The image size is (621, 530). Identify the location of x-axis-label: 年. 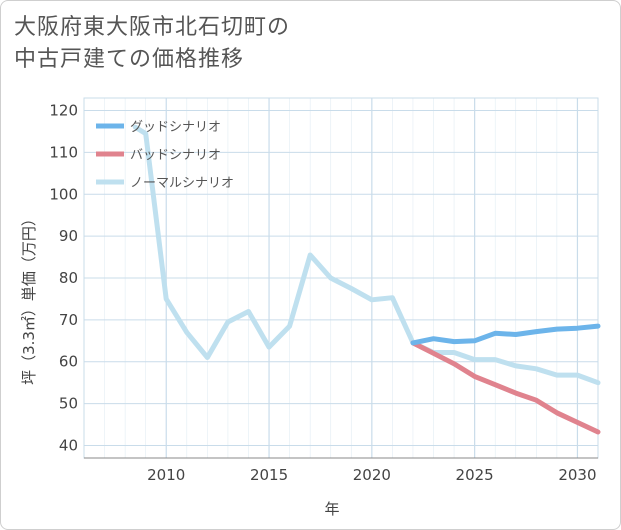
(331, 509).